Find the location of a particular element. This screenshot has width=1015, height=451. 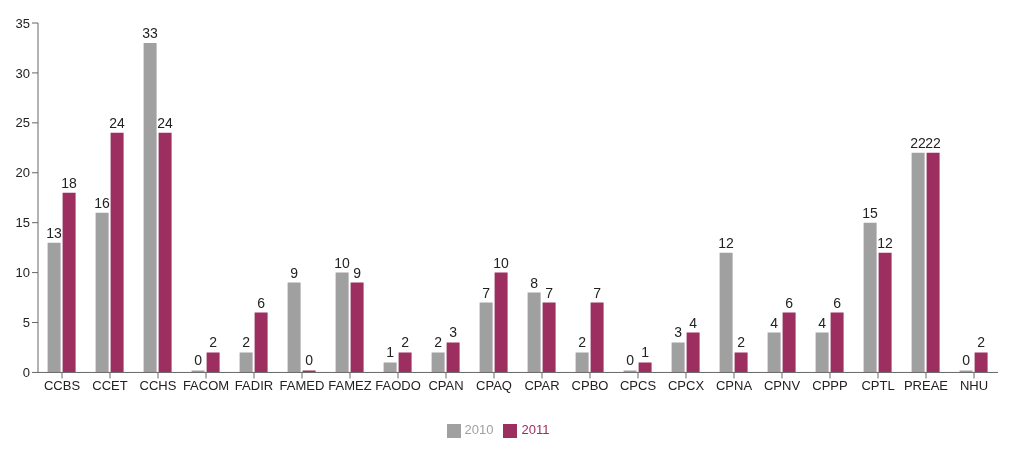

y-tick-label: 35 is located at coordinates (22, 23).